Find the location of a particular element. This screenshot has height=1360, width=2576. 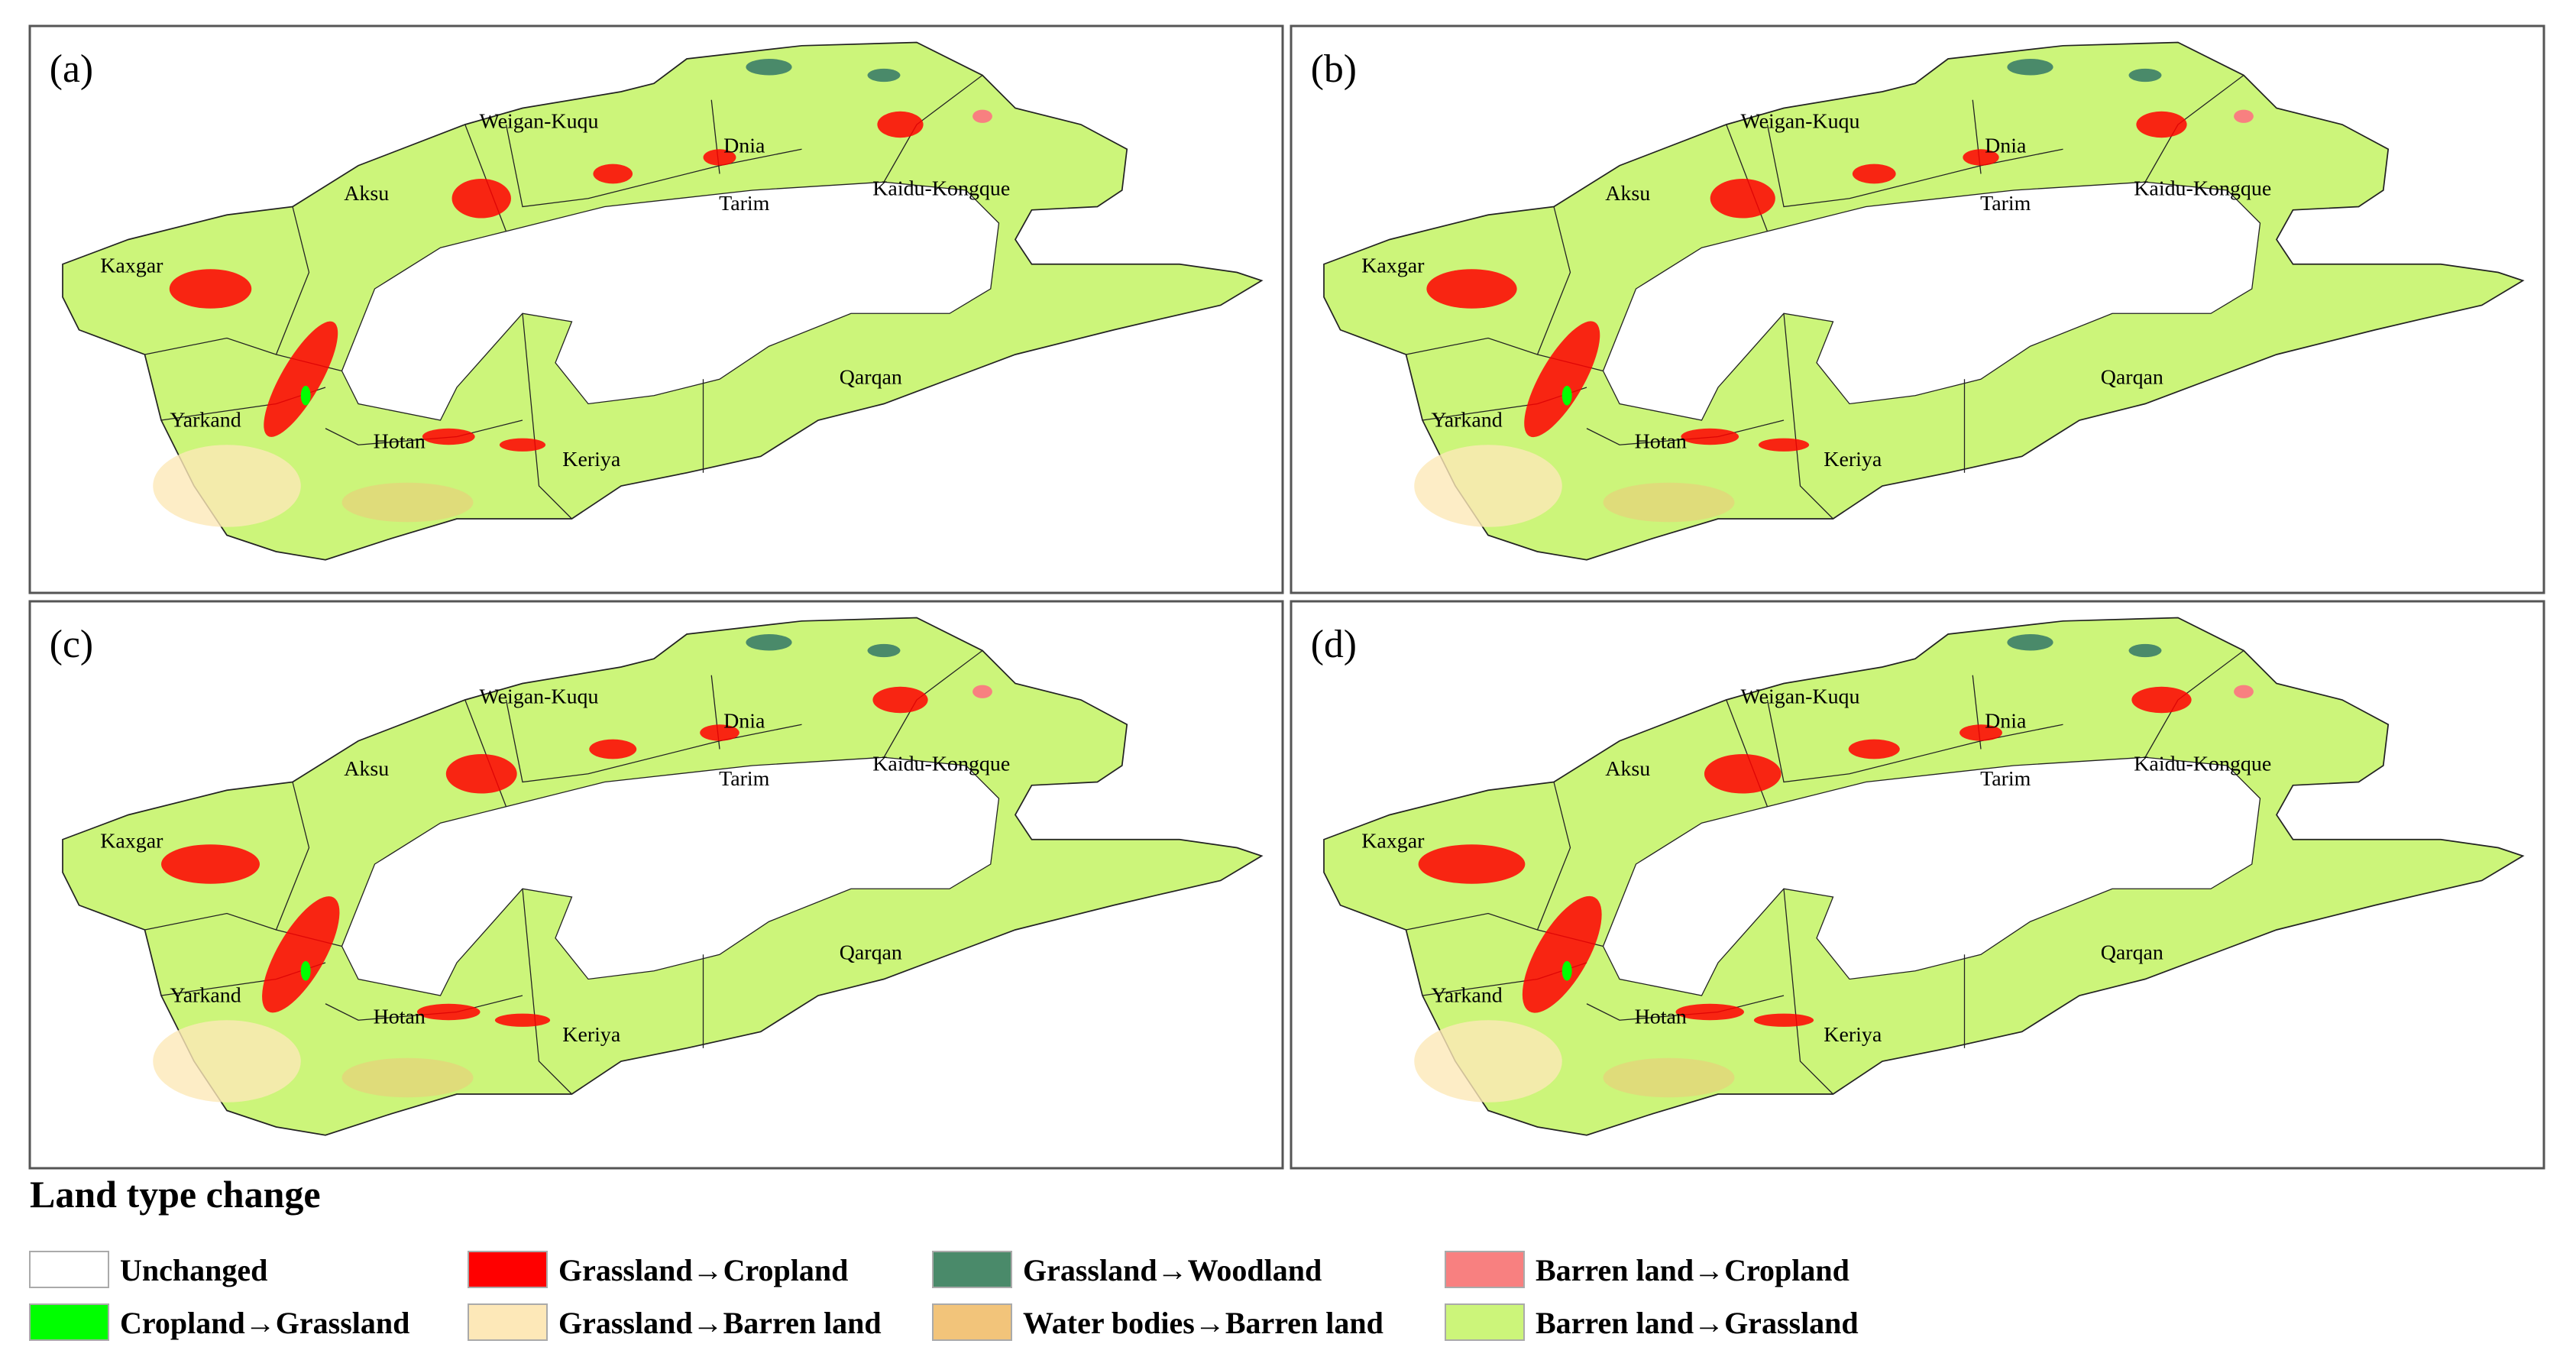

legend-title: Land type change is located at coordinates (175, 1194).